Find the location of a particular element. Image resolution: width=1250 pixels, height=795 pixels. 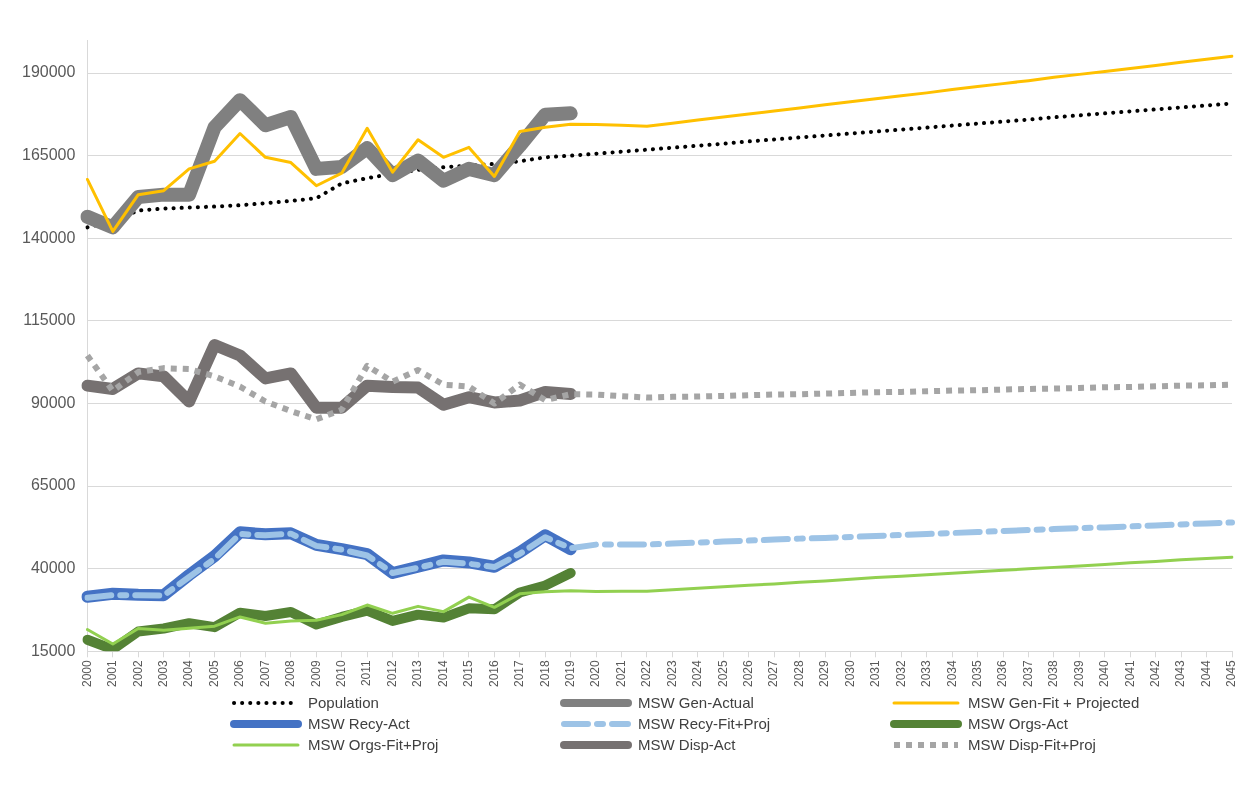

legend-label: MSW Orgs-Act is located at coordinates (1018, 723).